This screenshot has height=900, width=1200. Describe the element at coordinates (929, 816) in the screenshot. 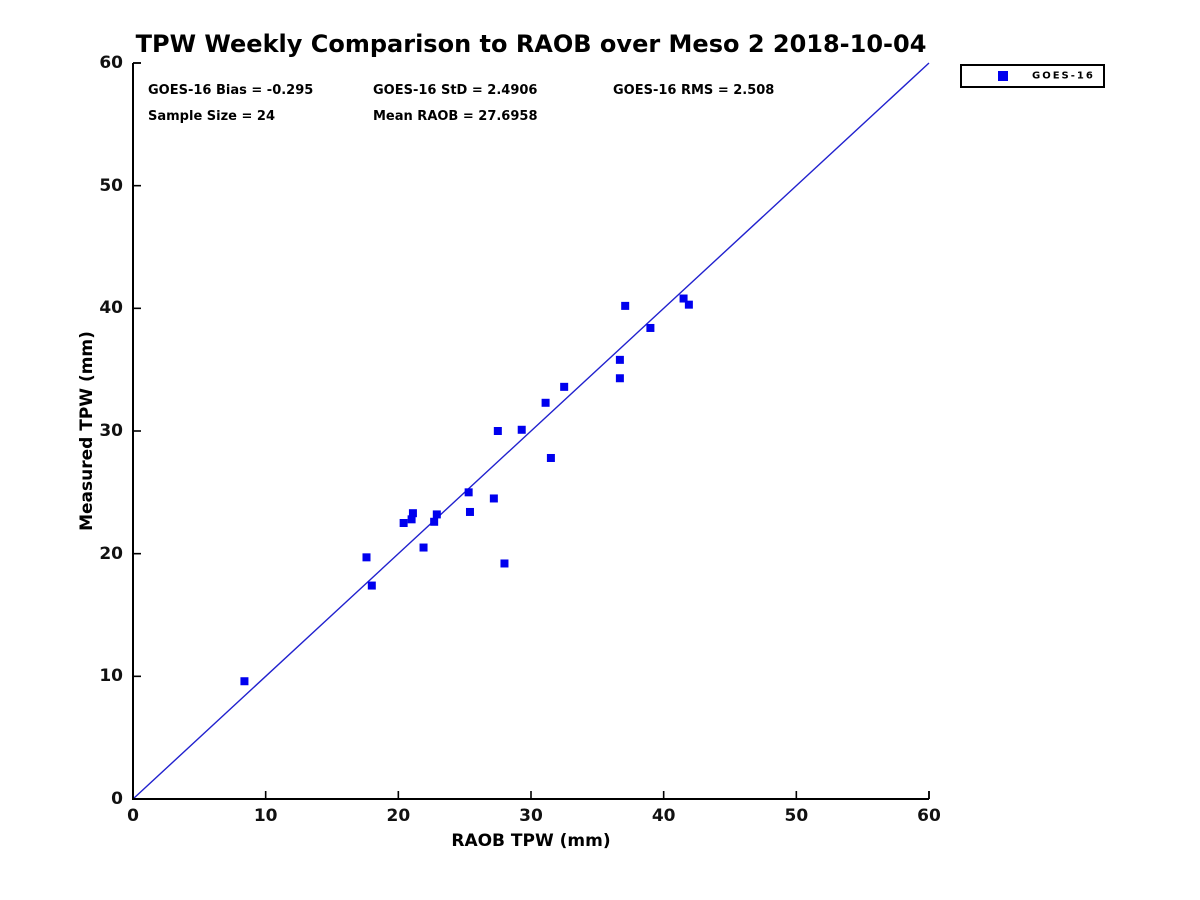

I see `x-tick-label: 60` at that location.